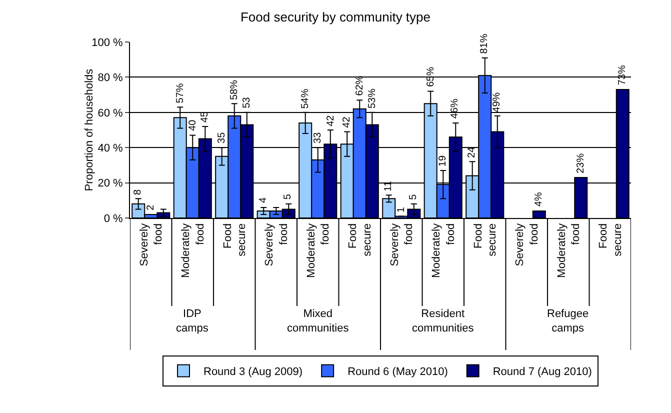 Image resolution: width=671 pixels, height=413 pixels. What do you see at coordinates (443, 161) in the screenshot?
I see `data-label: 19` at bounding box center [443, 161].